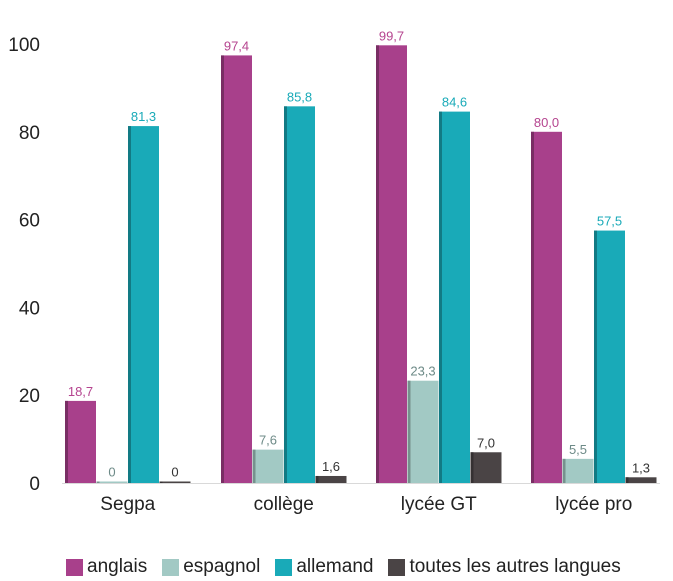  Describe the element at coordinates (454, 102) in the screenshot. I see `data-label: 84,6` at that location.